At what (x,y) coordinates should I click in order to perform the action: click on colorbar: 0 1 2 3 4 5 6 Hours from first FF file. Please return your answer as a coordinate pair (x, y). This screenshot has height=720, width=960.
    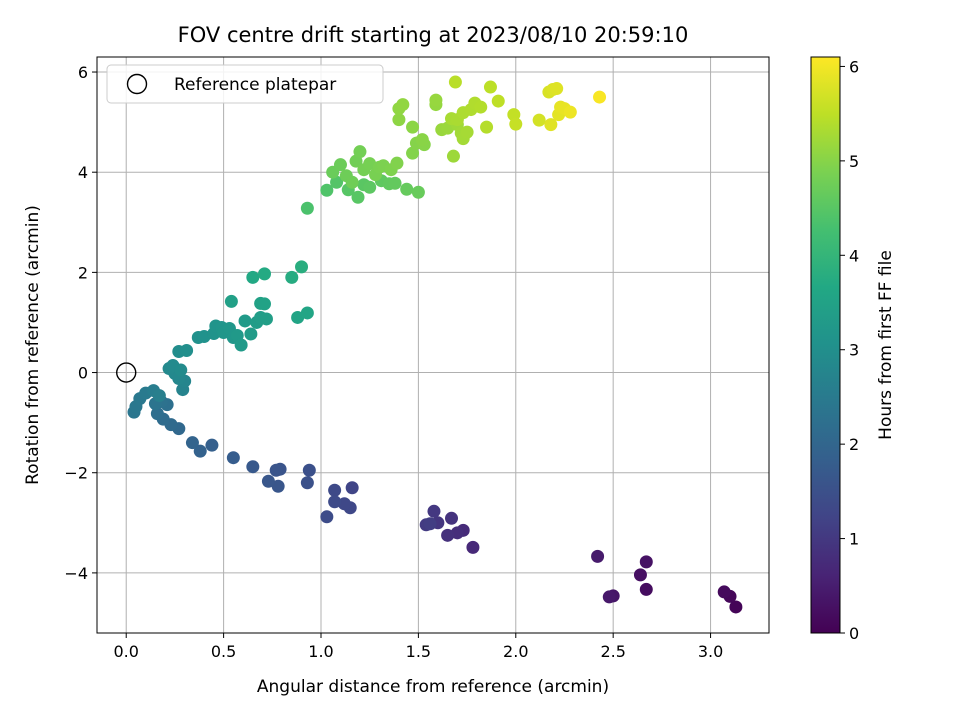
    Looking at the image, I should click on (853, 349).